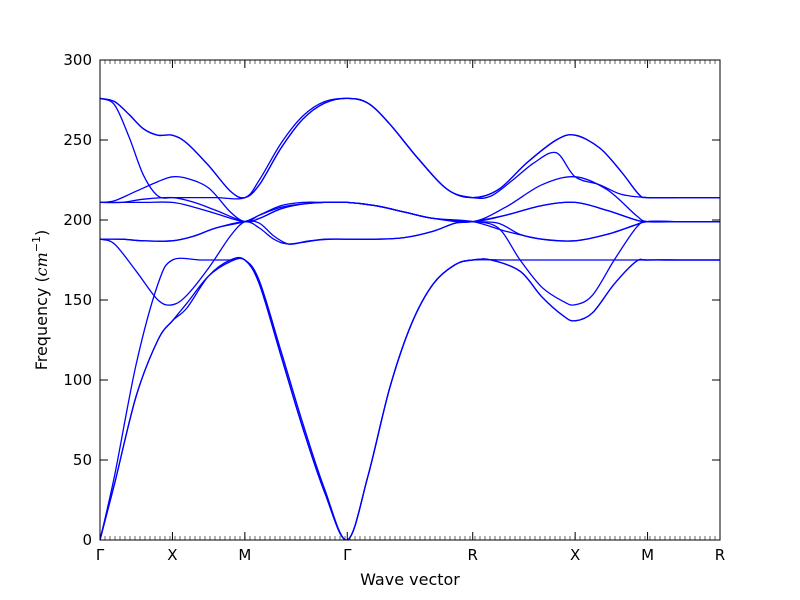  Describe the element at coordinates (77, 300) in the screenshot. I see `y-tick-label: 150` at that location.